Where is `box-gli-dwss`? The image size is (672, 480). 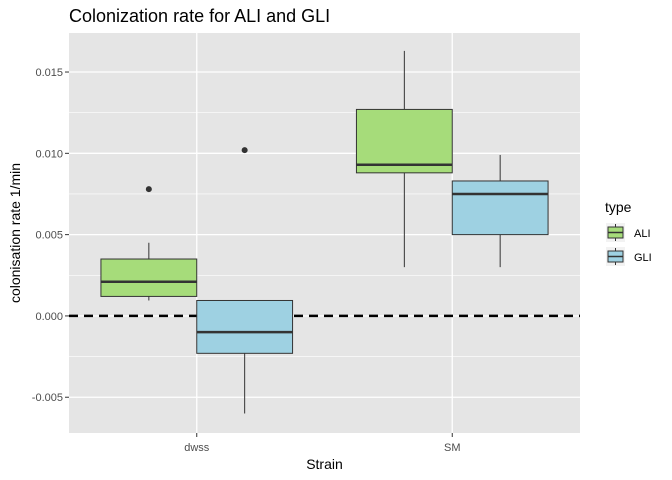 box-gli-dwss is located at coordinates (245, 280).